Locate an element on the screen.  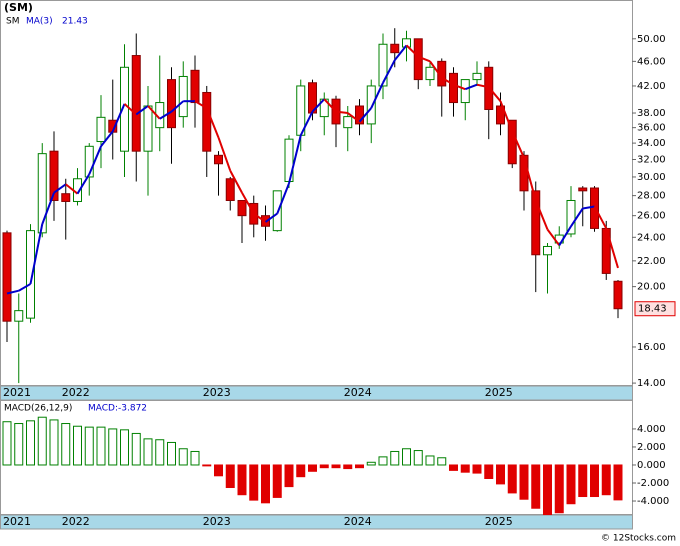
macd-value: MACD:-3.872 is located at coordinates (117, 409).